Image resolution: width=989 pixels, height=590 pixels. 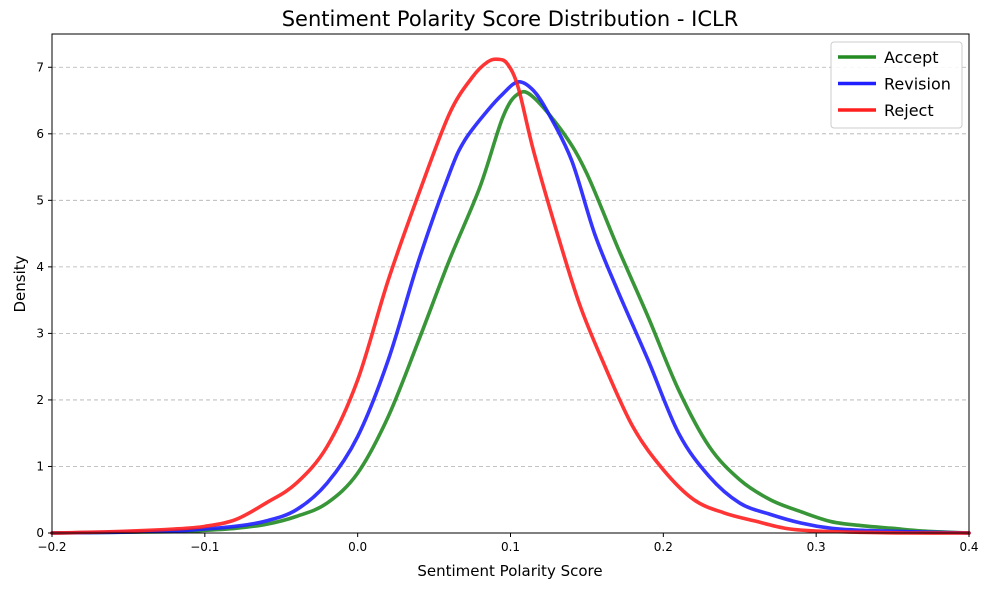 What do you see at coordinates (909, 110) in the screenshot?
I see `legend-label-reject: Reject` at bounding box center [909, 110].